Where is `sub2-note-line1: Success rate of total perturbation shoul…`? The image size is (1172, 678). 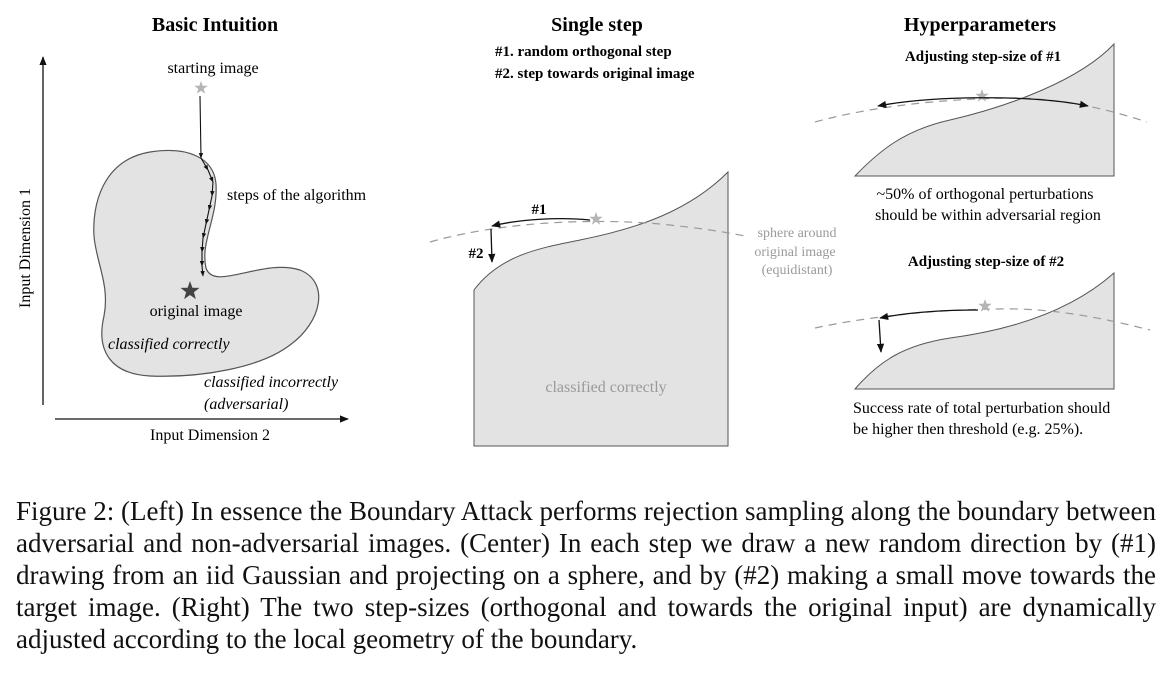 sub2-note-line1: Success rate of total perturbation shoul… is located at coordinates (981, 408).